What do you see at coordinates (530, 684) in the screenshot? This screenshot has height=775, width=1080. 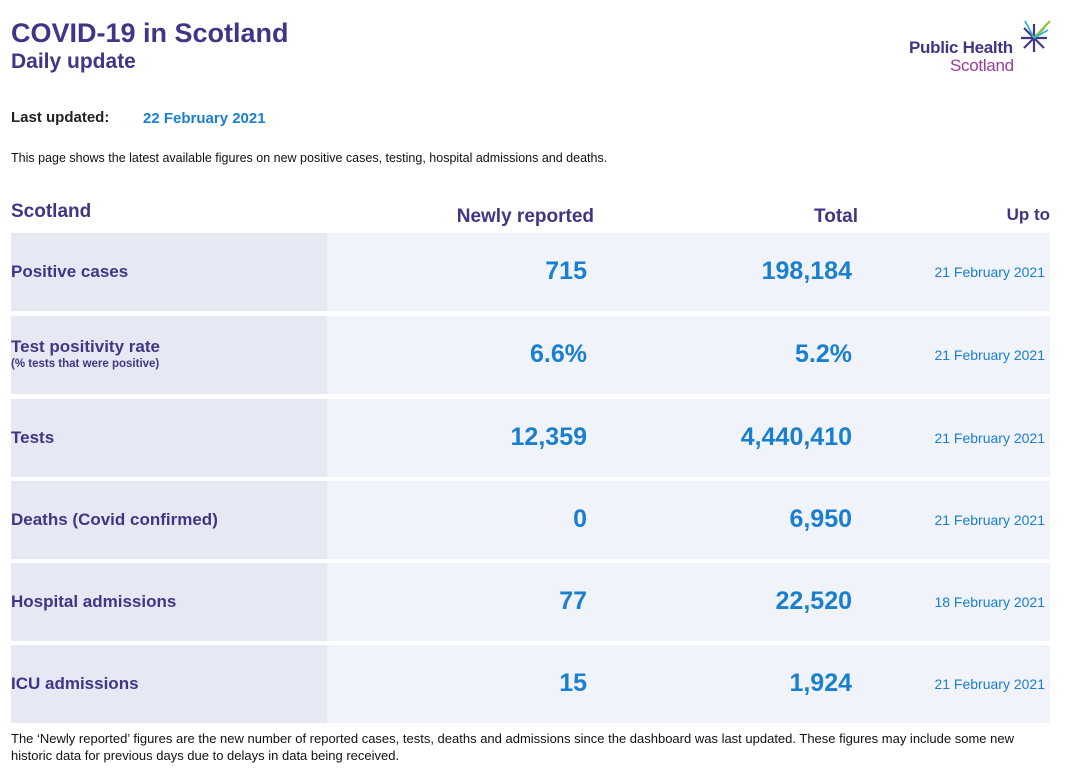 I see `table-row-icu-admissions: ICU admissions 15 1,924 21 February 2021` at bounding box center [530, 684].